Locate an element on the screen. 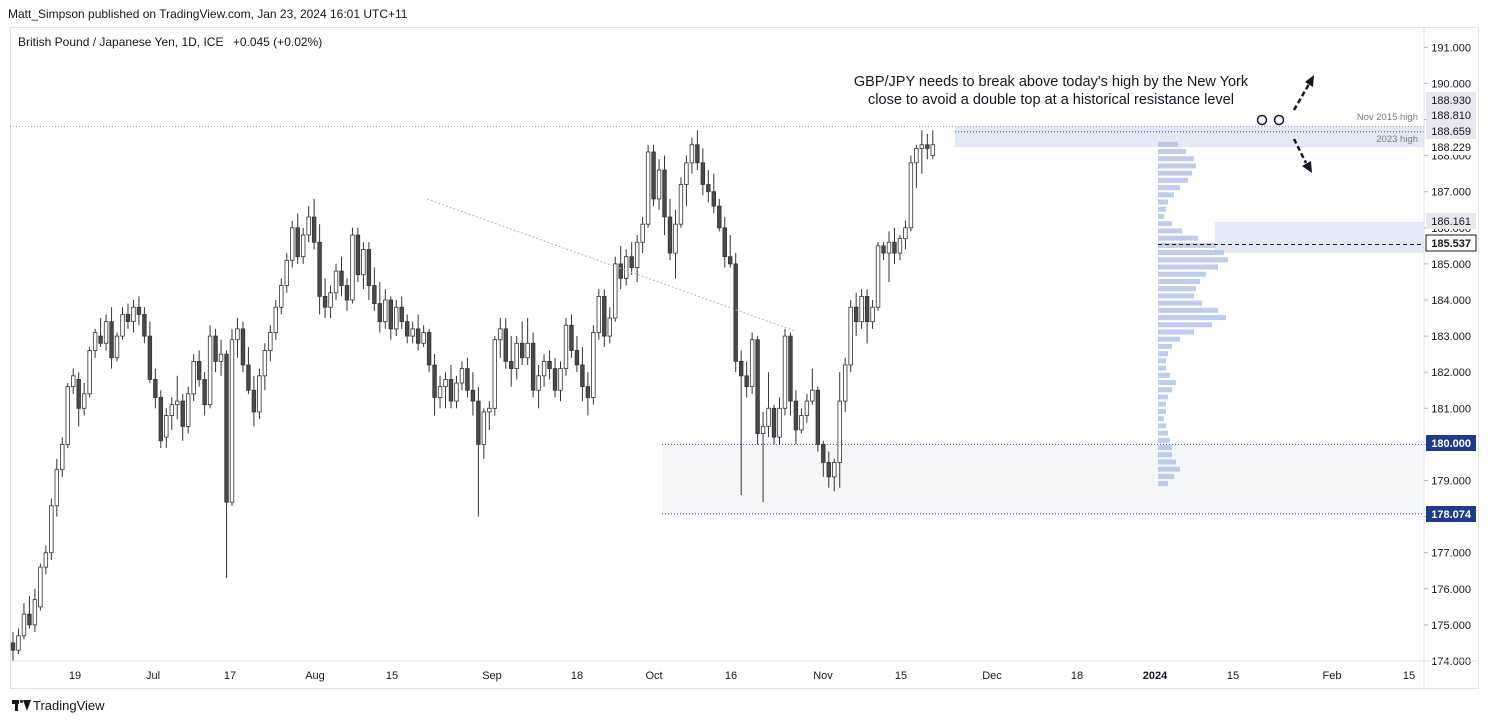  price-label: 188.810 is located at coordinates (1451, 116).